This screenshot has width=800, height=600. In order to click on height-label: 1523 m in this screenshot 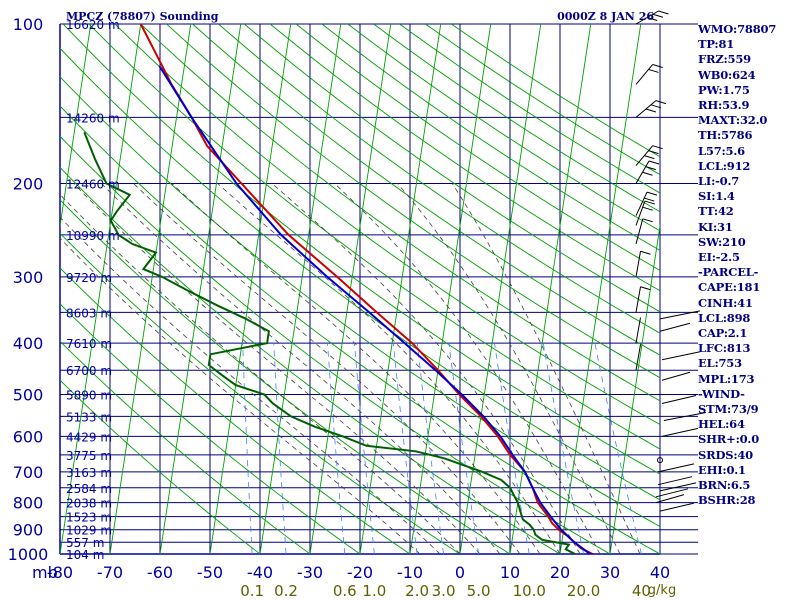, I will do `click(89, 518)`.